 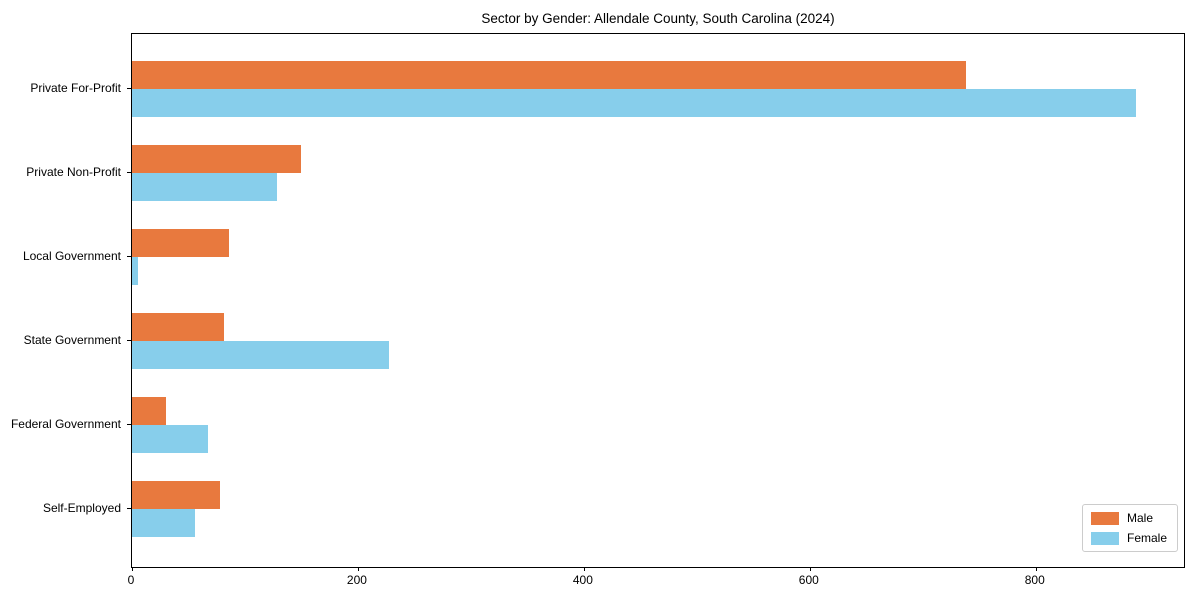 I want to click on y-tick-label: Private For-Profit, so click(x=75, y=87).